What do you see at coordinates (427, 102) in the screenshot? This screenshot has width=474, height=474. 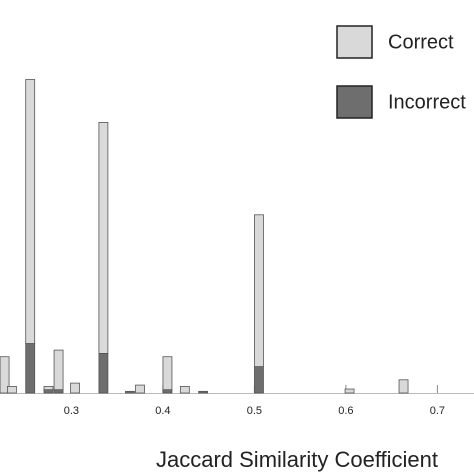 I see `legend-label: Incorrect` at bounding box center [427, 102].